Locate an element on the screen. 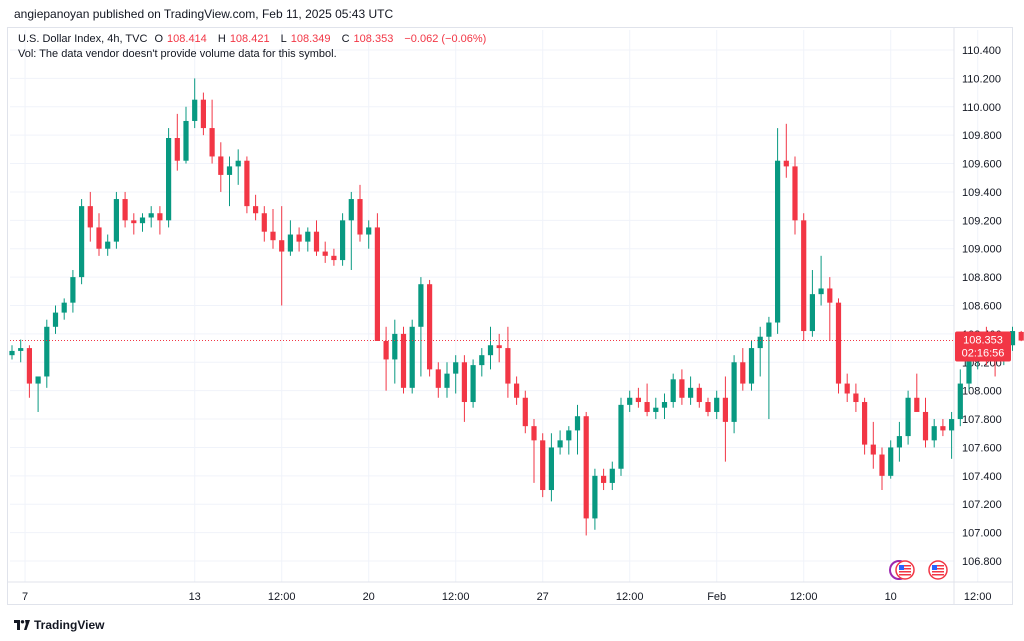 The width and height of the screenshot is (1024, 641). footer-brand: TradingView is located at coordinates (59, 625).